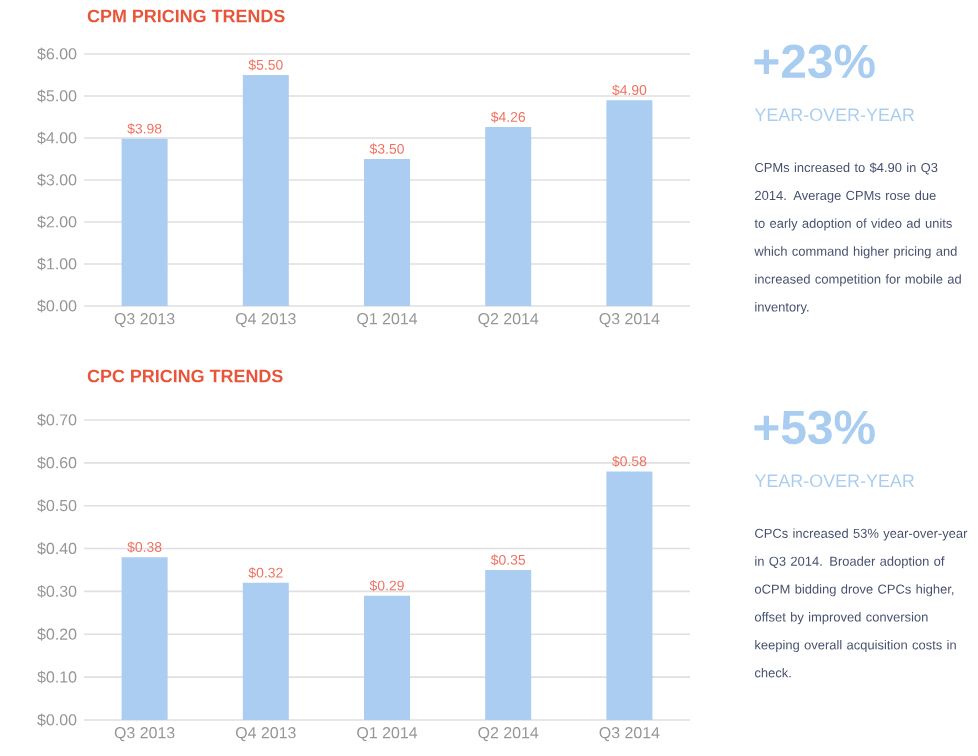  What do you see at coordinates (186, 16) in the screenshot?
I see `chart-title: CPM PRICING TRENDS` at bounding box center [186, 16].